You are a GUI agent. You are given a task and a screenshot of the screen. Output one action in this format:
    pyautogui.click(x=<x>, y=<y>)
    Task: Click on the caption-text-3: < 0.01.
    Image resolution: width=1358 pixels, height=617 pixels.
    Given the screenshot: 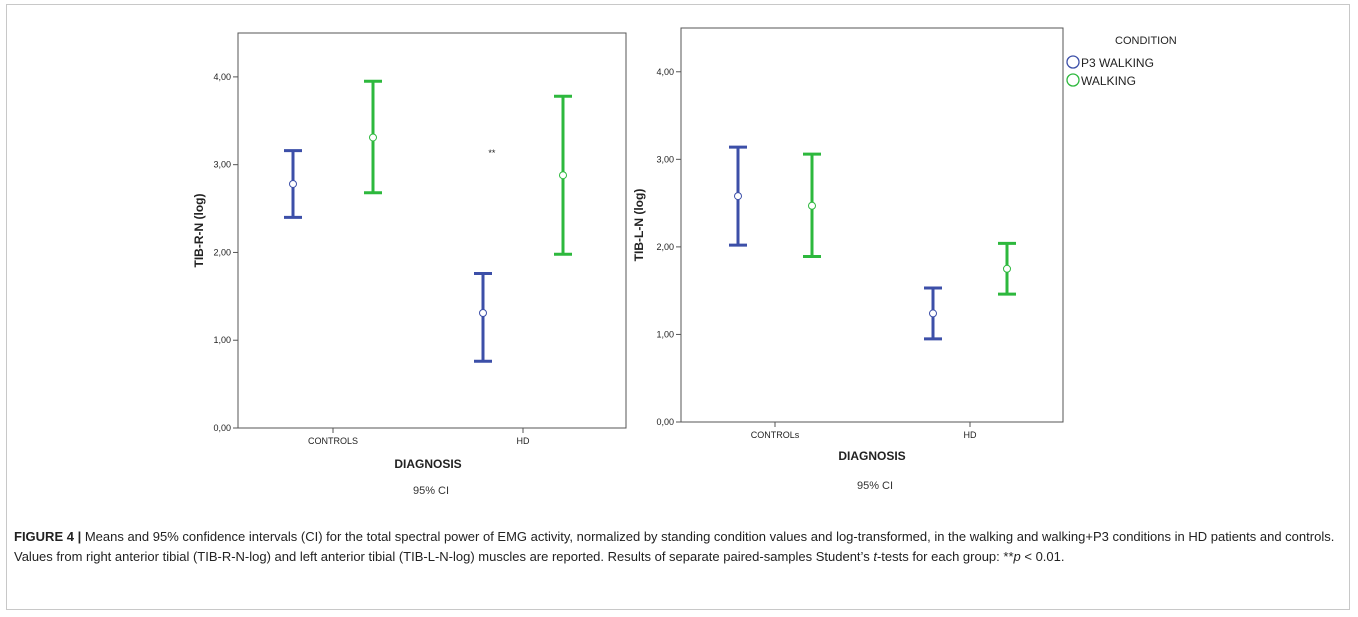 What is the action you would take?
    pyautogui.click(x=1042, y=556)
    